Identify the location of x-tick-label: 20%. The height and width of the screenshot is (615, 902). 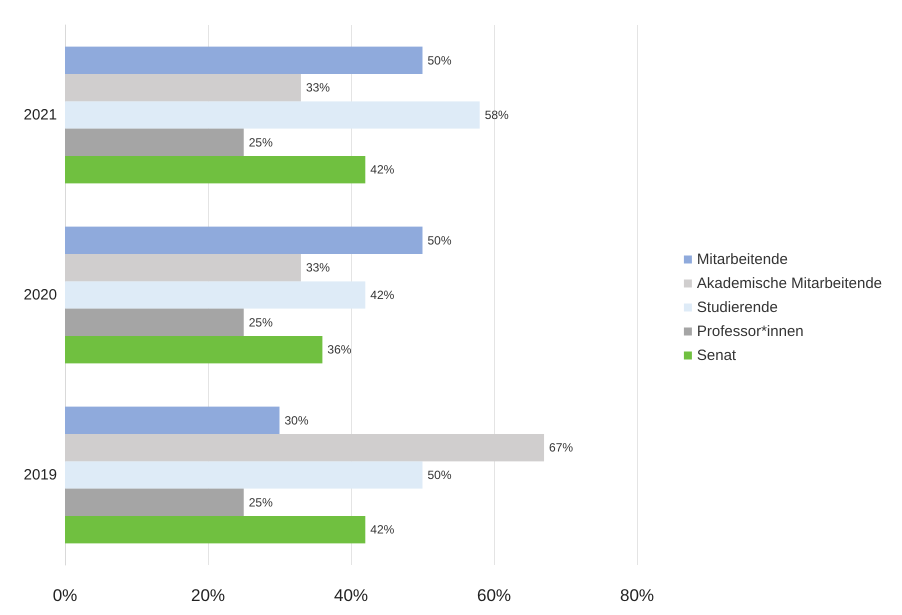
(208, 595).